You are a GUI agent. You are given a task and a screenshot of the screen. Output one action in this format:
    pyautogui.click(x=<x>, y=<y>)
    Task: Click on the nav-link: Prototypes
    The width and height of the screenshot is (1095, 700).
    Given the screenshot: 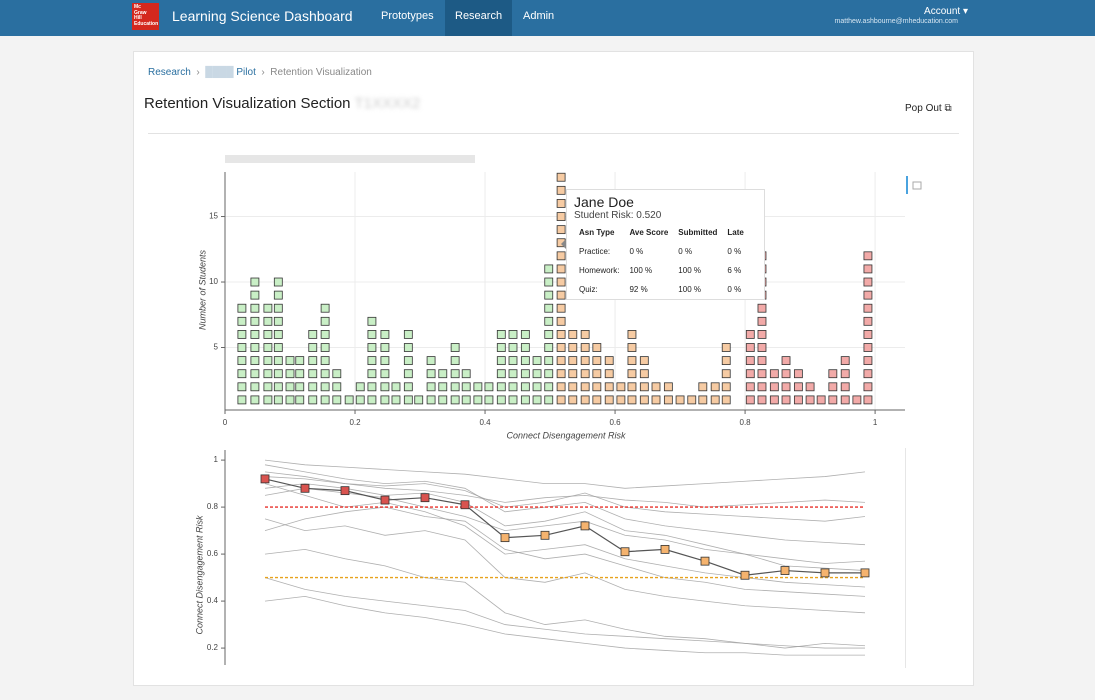 What is the action you would take?
    pyautogui.click(x=407, y=16)
    